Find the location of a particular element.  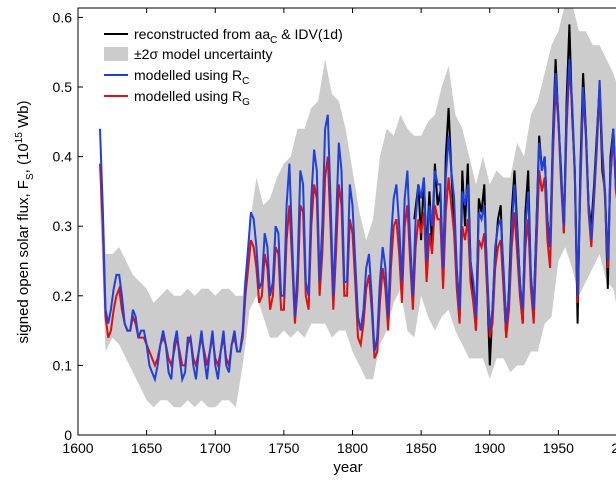

x-axis-label: year is located at coordinates (347, 467).